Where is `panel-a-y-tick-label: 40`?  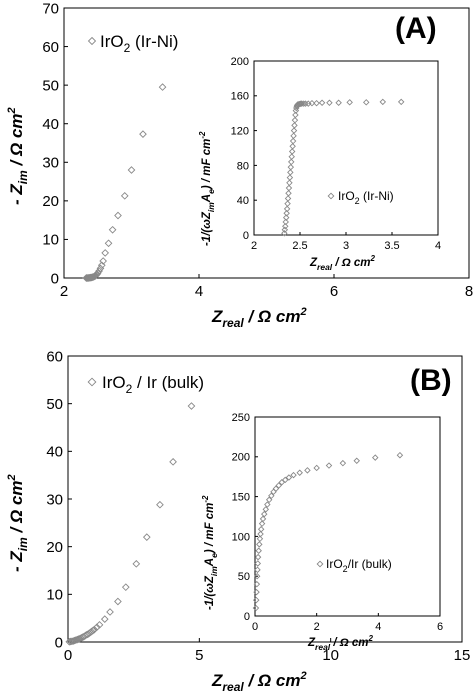
panel-a-y-tick-label: 40 is located at coordinates (50, 124).